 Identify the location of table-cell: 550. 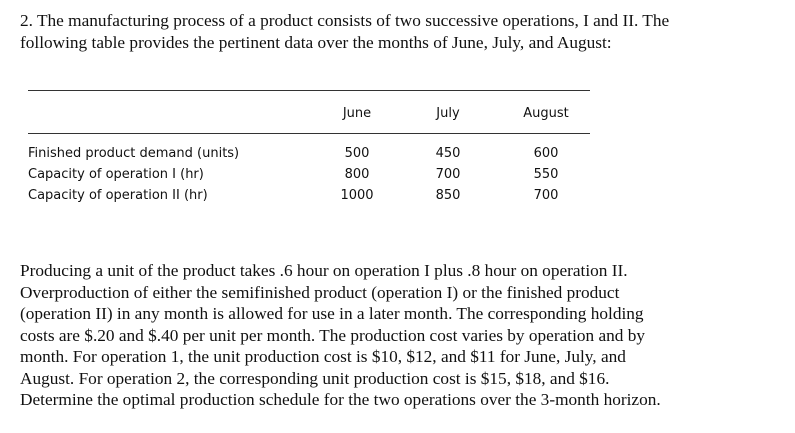
(546, 174).